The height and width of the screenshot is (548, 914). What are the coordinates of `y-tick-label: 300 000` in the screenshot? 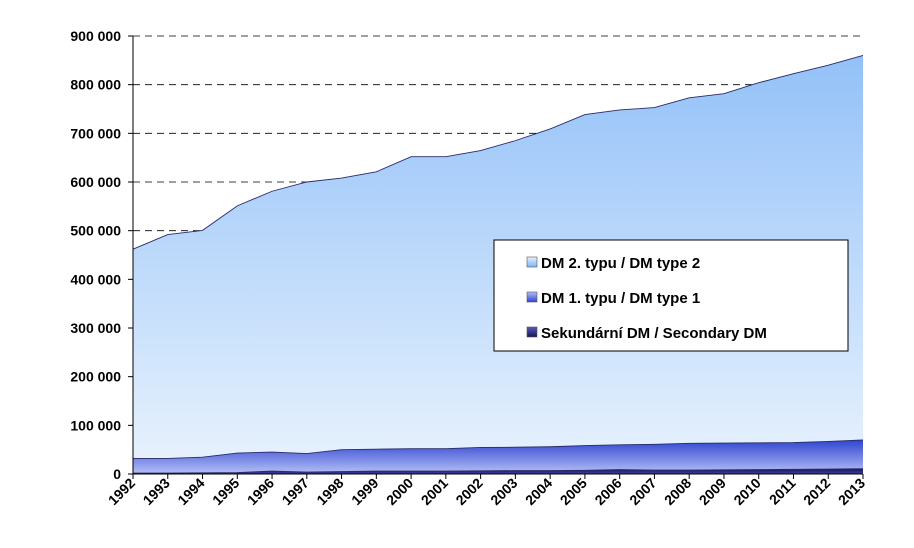 It's located at (95, 328).